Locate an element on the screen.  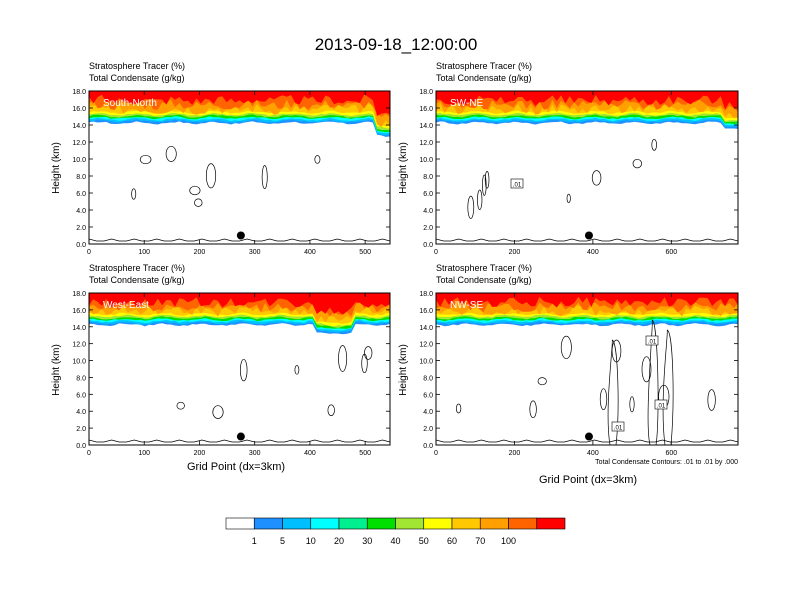
colorbar-label: 10 is located at coordinates (311, 541).